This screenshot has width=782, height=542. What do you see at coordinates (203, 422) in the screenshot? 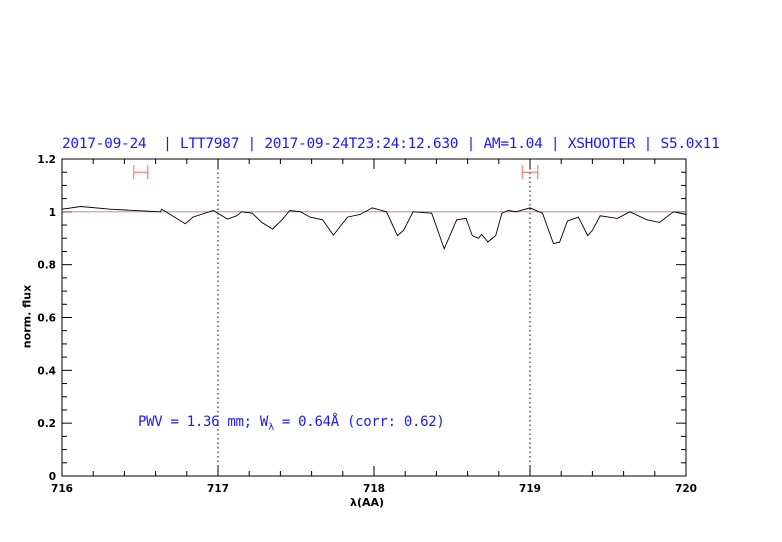
I see `annotation-text: PWV = 1.36 mm; W` at bounding box center [203, 422].